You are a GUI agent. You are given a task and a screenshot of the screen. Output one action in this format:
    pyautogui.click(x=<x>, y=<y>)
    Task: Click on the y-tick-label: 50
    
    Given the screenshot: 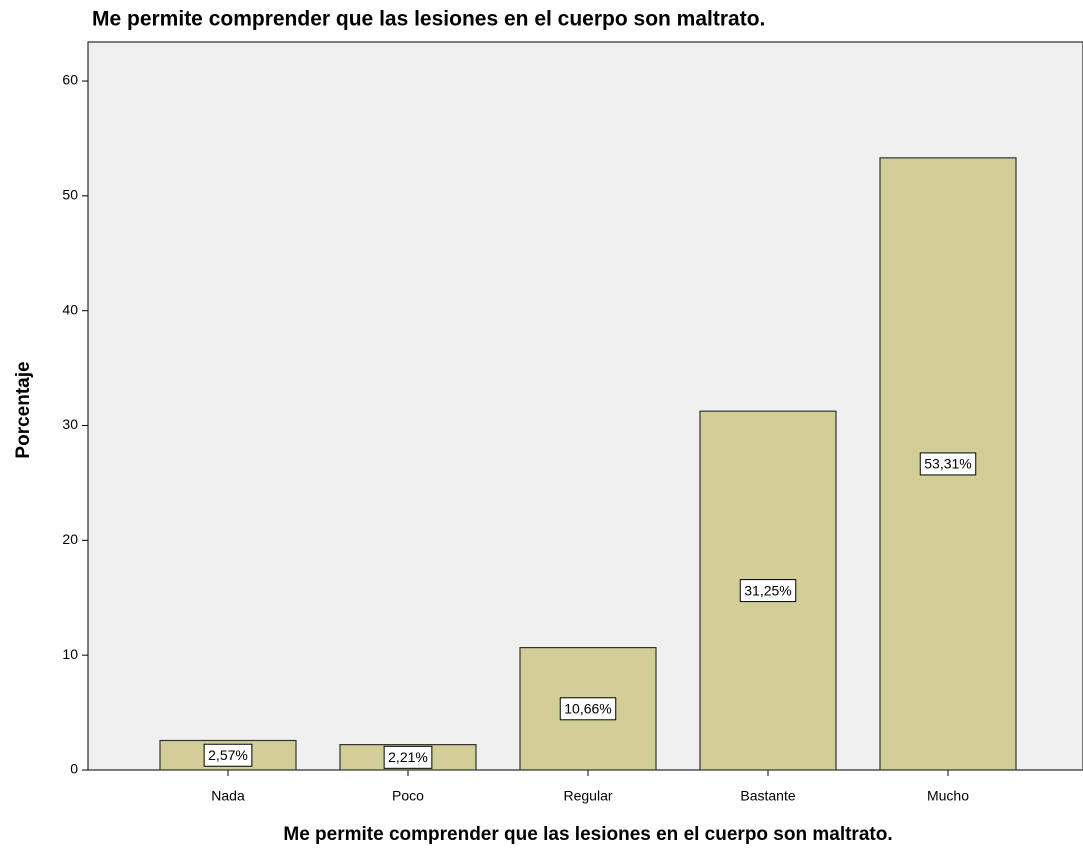 What is the action you would take?
    pyautogui.click(x=70, y=195)
    